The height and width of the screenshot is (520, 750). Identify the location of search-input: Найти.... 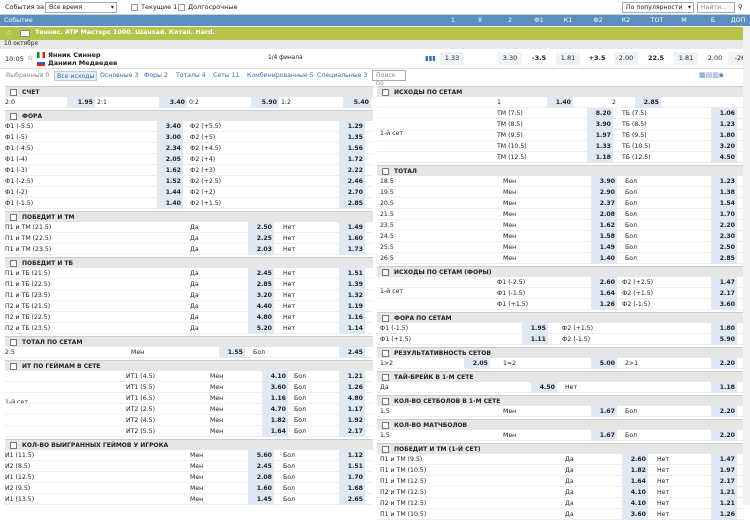
(716, 7).